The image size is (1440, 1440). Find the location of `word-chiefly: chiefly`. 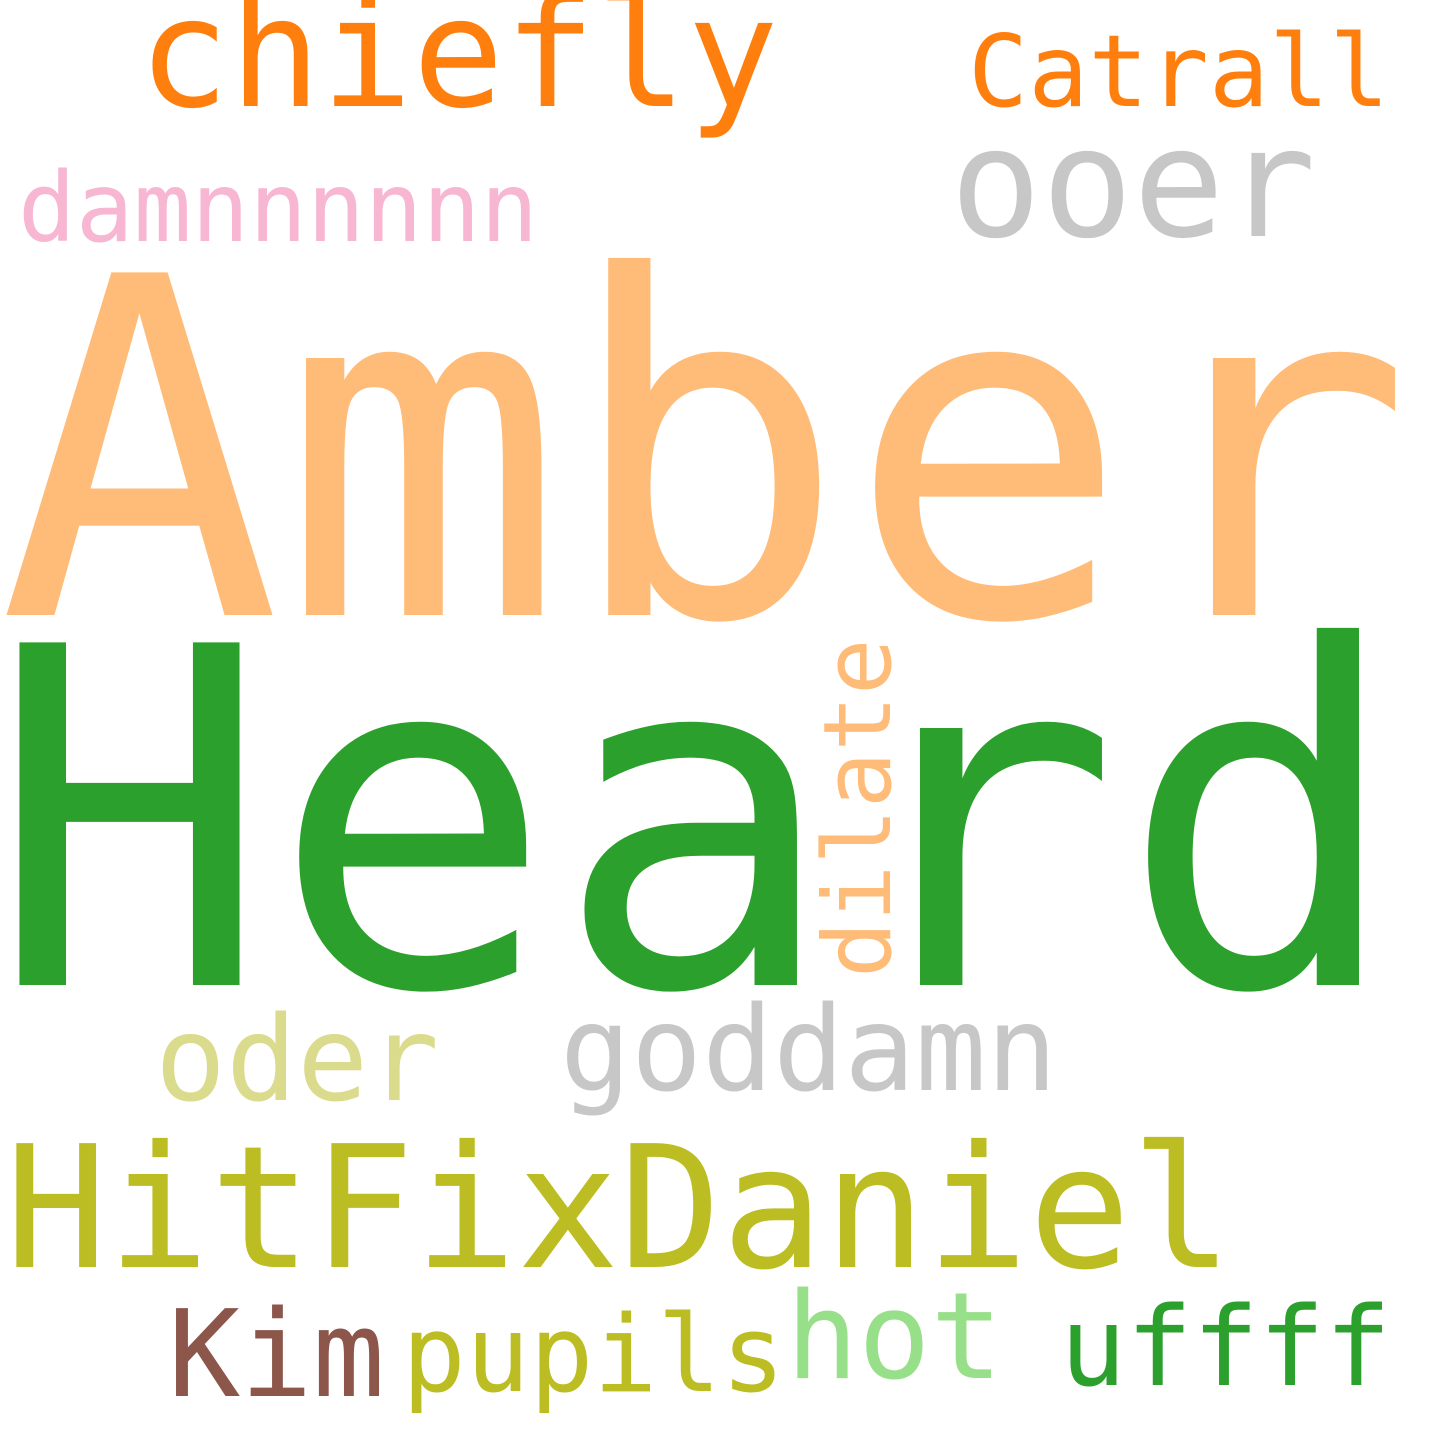

word-chiefly: chiefly is located at coordinates (458, 71).